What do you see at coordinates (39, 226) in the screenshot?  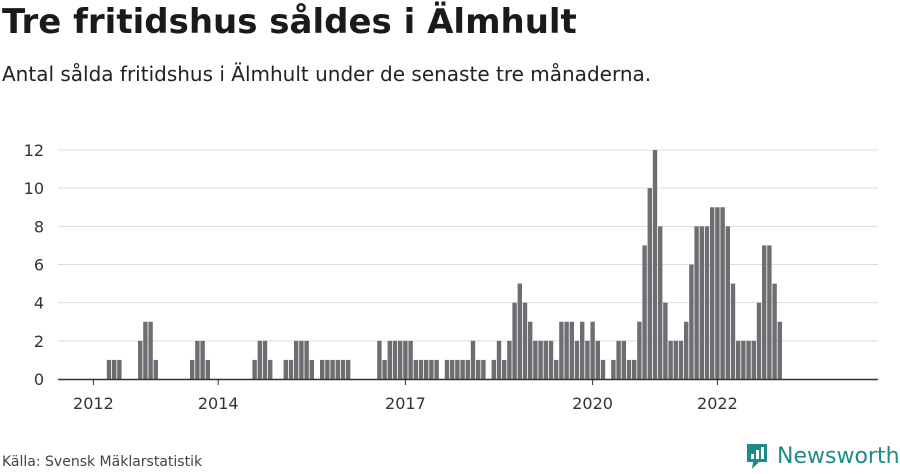 I see `y-tick-label: 8` at bounding box center [39, 226].